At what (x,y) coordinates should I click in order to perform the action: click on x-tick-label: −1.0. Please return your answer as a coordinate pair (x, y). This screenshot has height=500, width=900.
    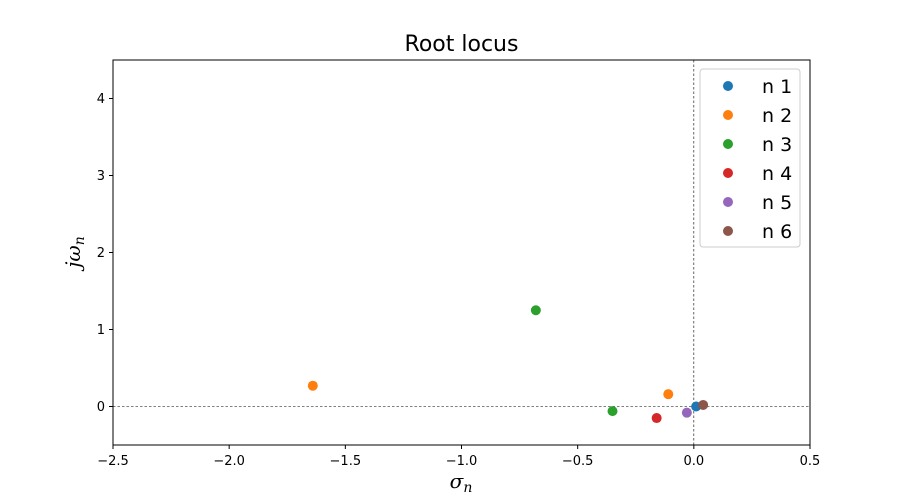
    Looking at the image, I should click on (462, 461).